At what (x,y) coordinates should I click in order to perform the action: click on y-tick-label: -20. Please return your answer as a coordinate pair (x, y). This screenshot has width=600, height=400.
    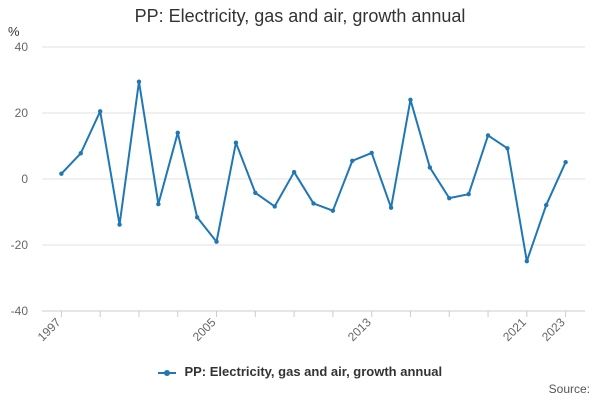
    Looking at the image, I should click on (20, 245).